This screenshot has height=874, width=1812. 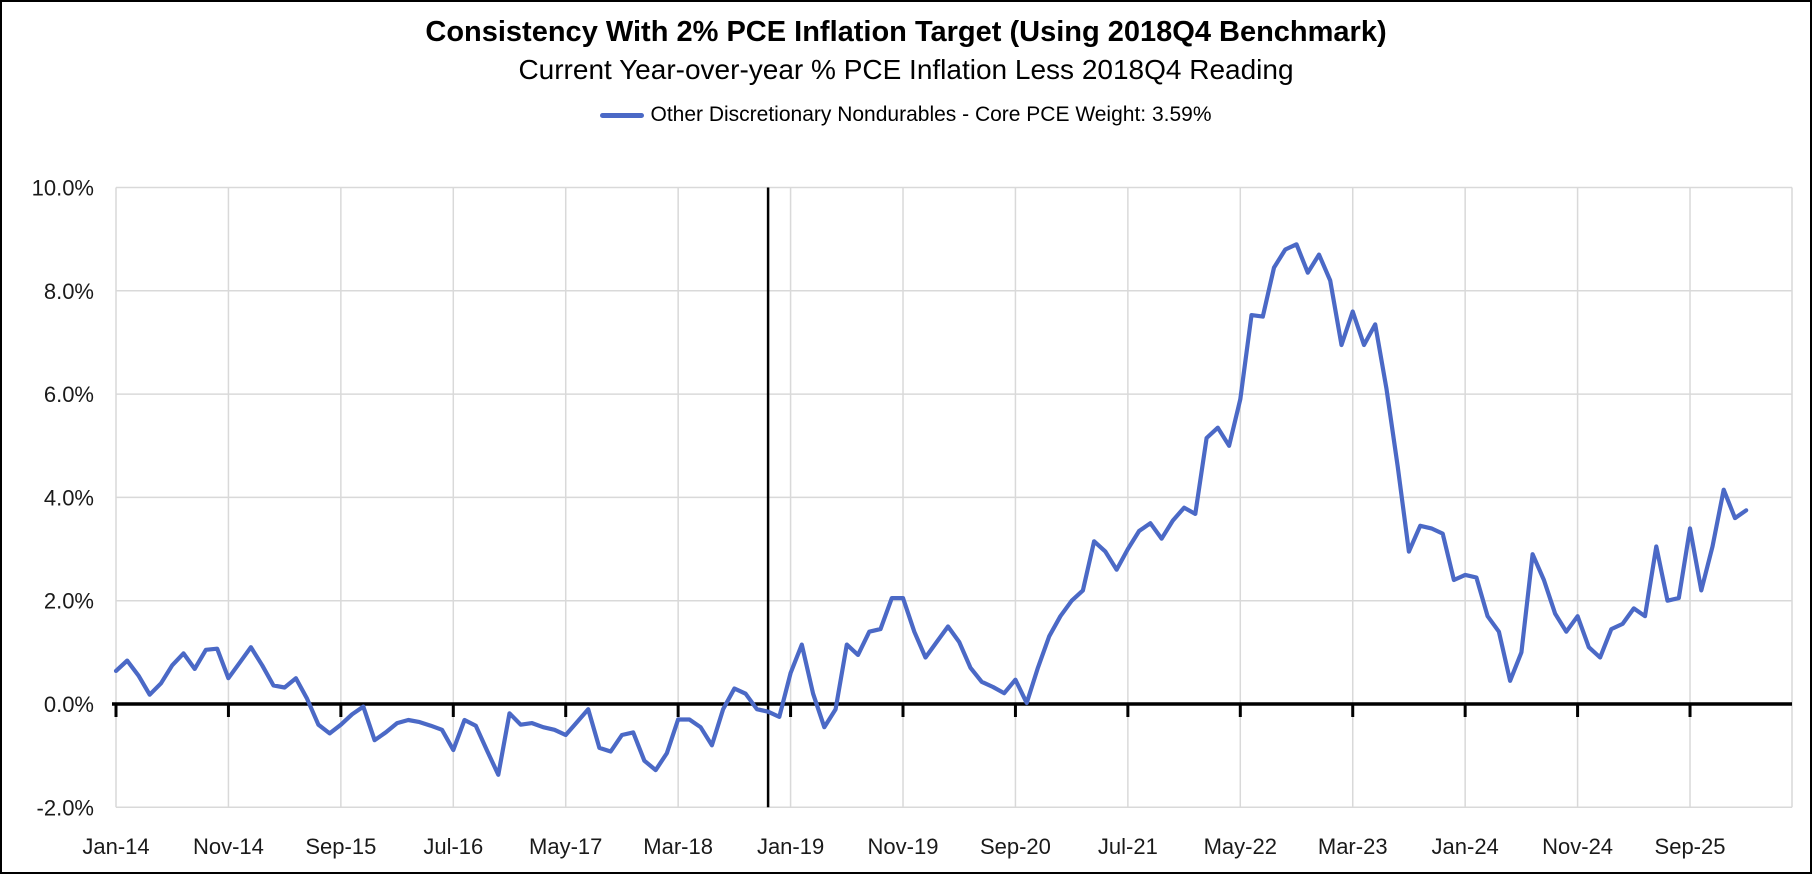 I want to click on y-tick-label: 0.0%, so click(x=69, y=704).